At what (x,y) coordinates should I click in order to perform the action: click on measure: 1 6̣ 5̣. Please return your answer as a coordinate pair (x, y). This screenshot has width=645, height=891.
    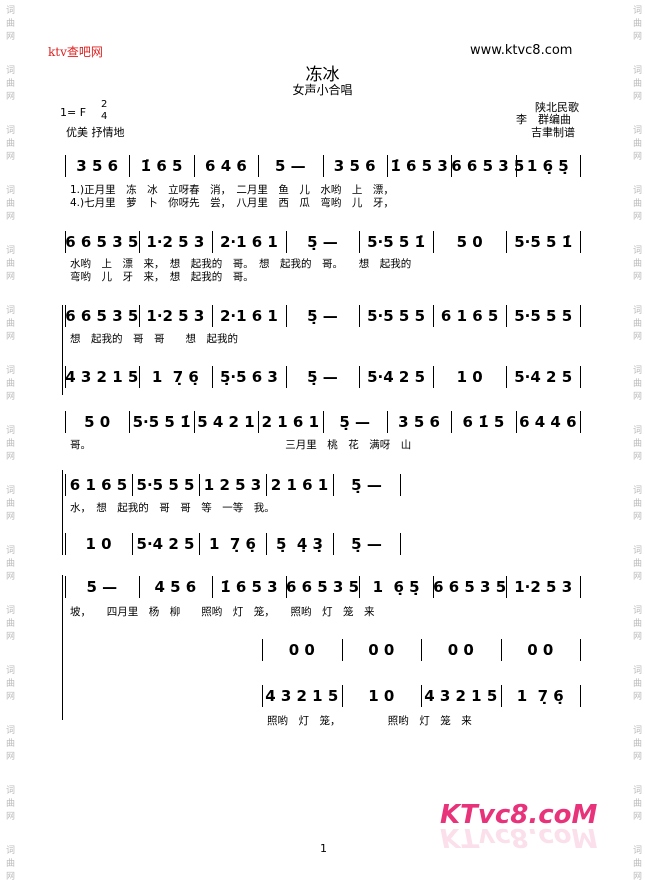
    Looking at the image, I should click on (396, 587).